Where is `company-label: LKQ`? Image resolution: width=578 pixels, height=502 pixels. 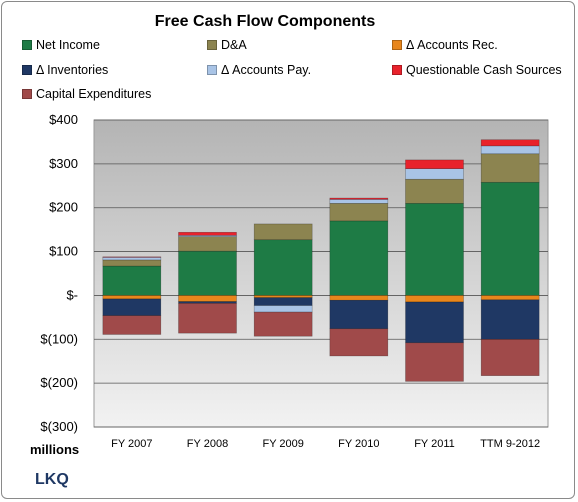
company-label: LKQ is located at coordinates (52, 479).